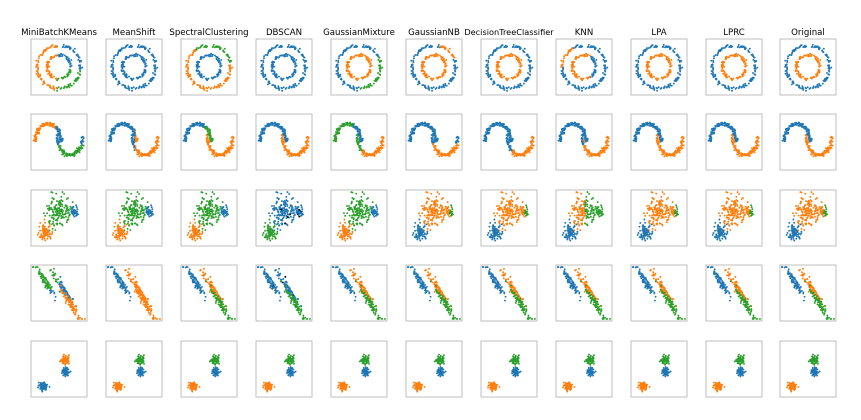 This screenshot has width=861, height=420. What do you see at coordinates (59, 33) in the screenshot?
I see `column-title: MiniBatchKMeans` at bounding box center [59, 33].